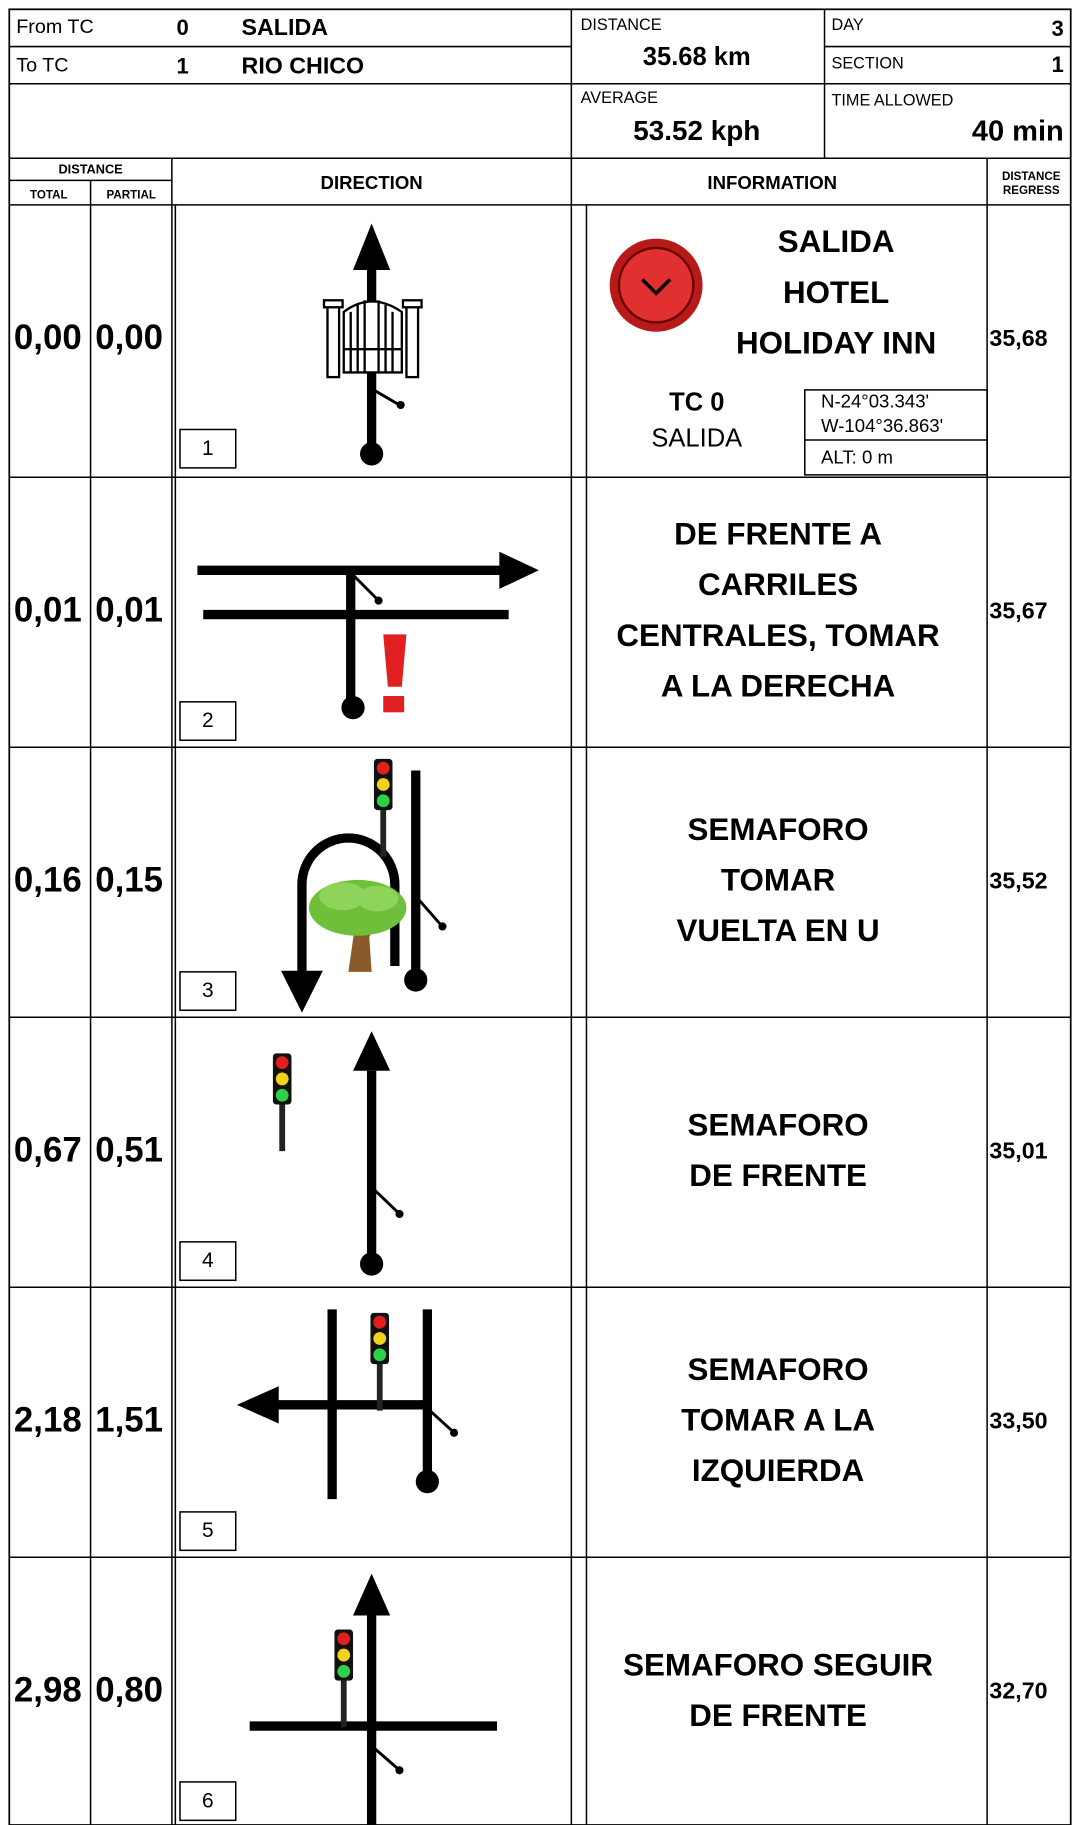  Describe the element at coordinates (1018, 131) in the screenshot. I see `time-value: 40 min` at that location.